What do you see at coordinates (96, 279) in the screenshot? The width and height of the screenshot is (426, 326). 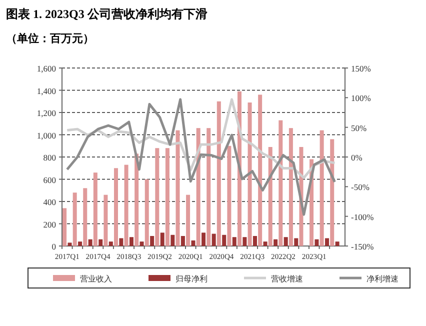 I see `legend-label: 营业收入` at bounding box center [96, 279].